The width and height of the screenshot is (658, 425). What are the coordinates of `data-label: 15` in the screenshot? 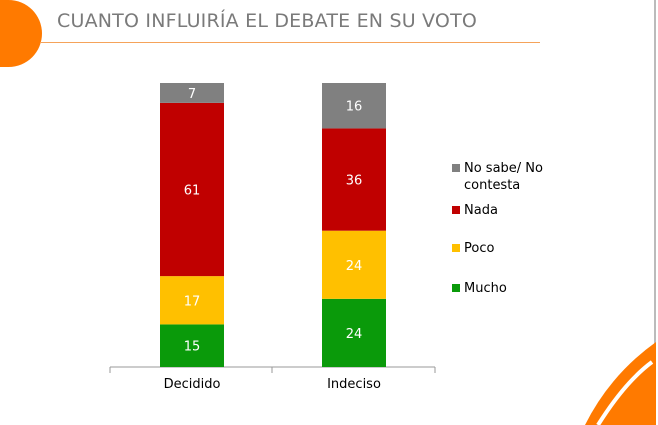 It's located at (192, 347).